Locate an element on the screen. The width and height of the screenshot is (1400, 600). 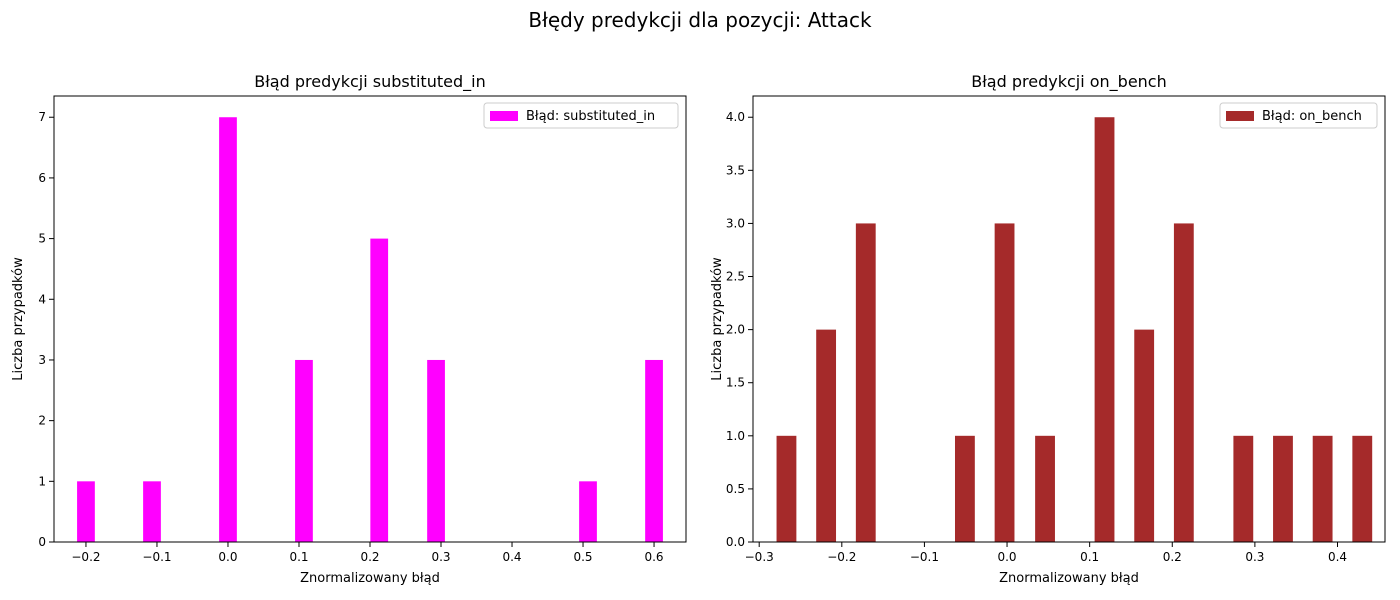
y-tick-label: 3 is located at coordinates (42, 360).